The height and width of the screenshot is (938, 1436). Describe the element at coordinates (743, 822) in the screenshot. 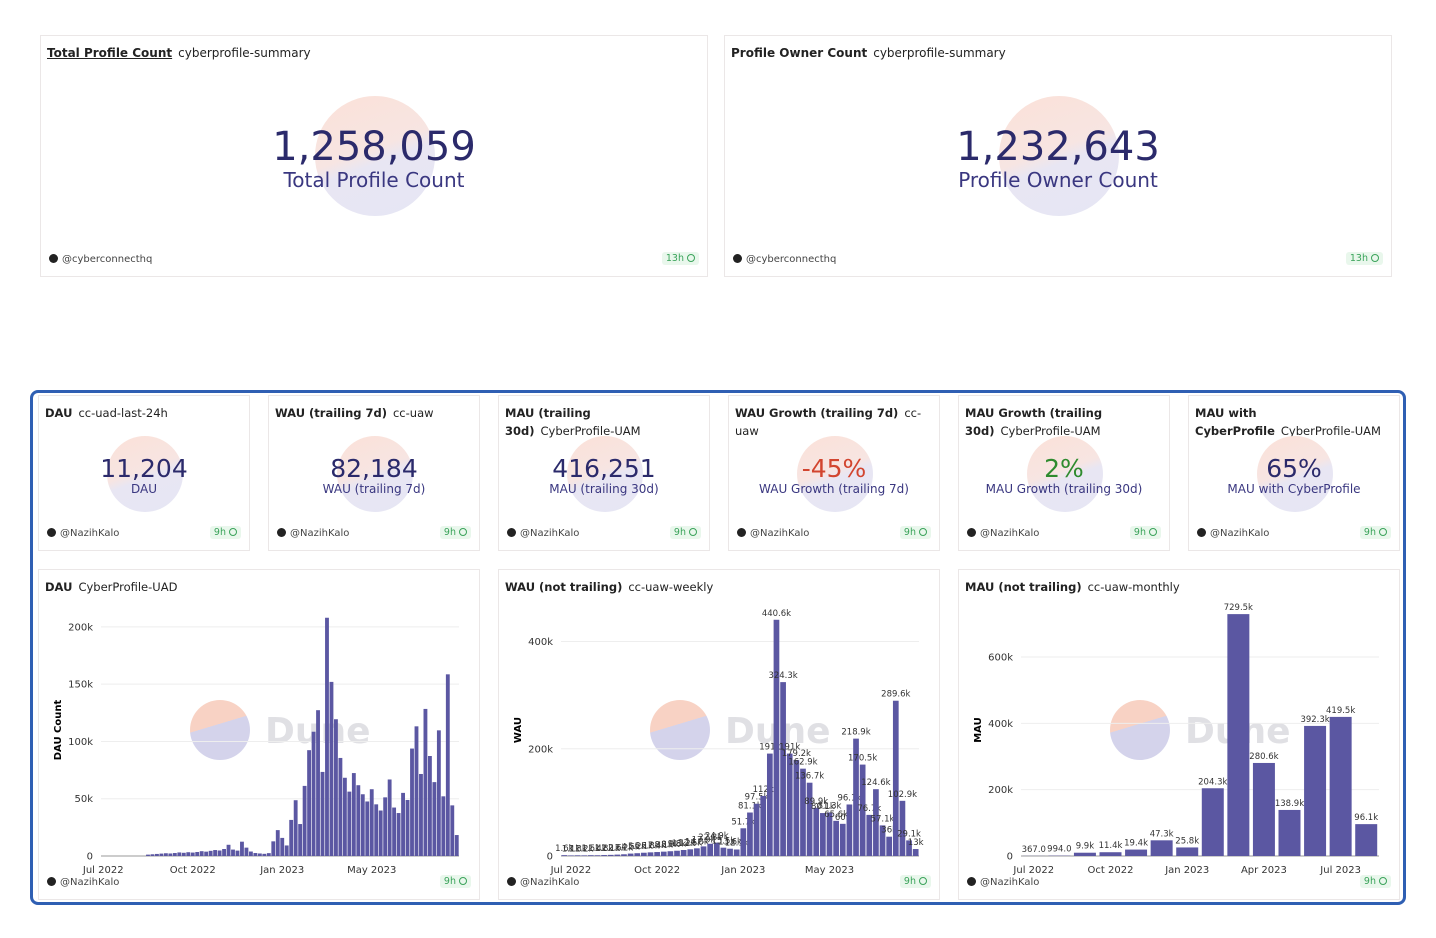

I see `data-label: 51.7k` at that location.